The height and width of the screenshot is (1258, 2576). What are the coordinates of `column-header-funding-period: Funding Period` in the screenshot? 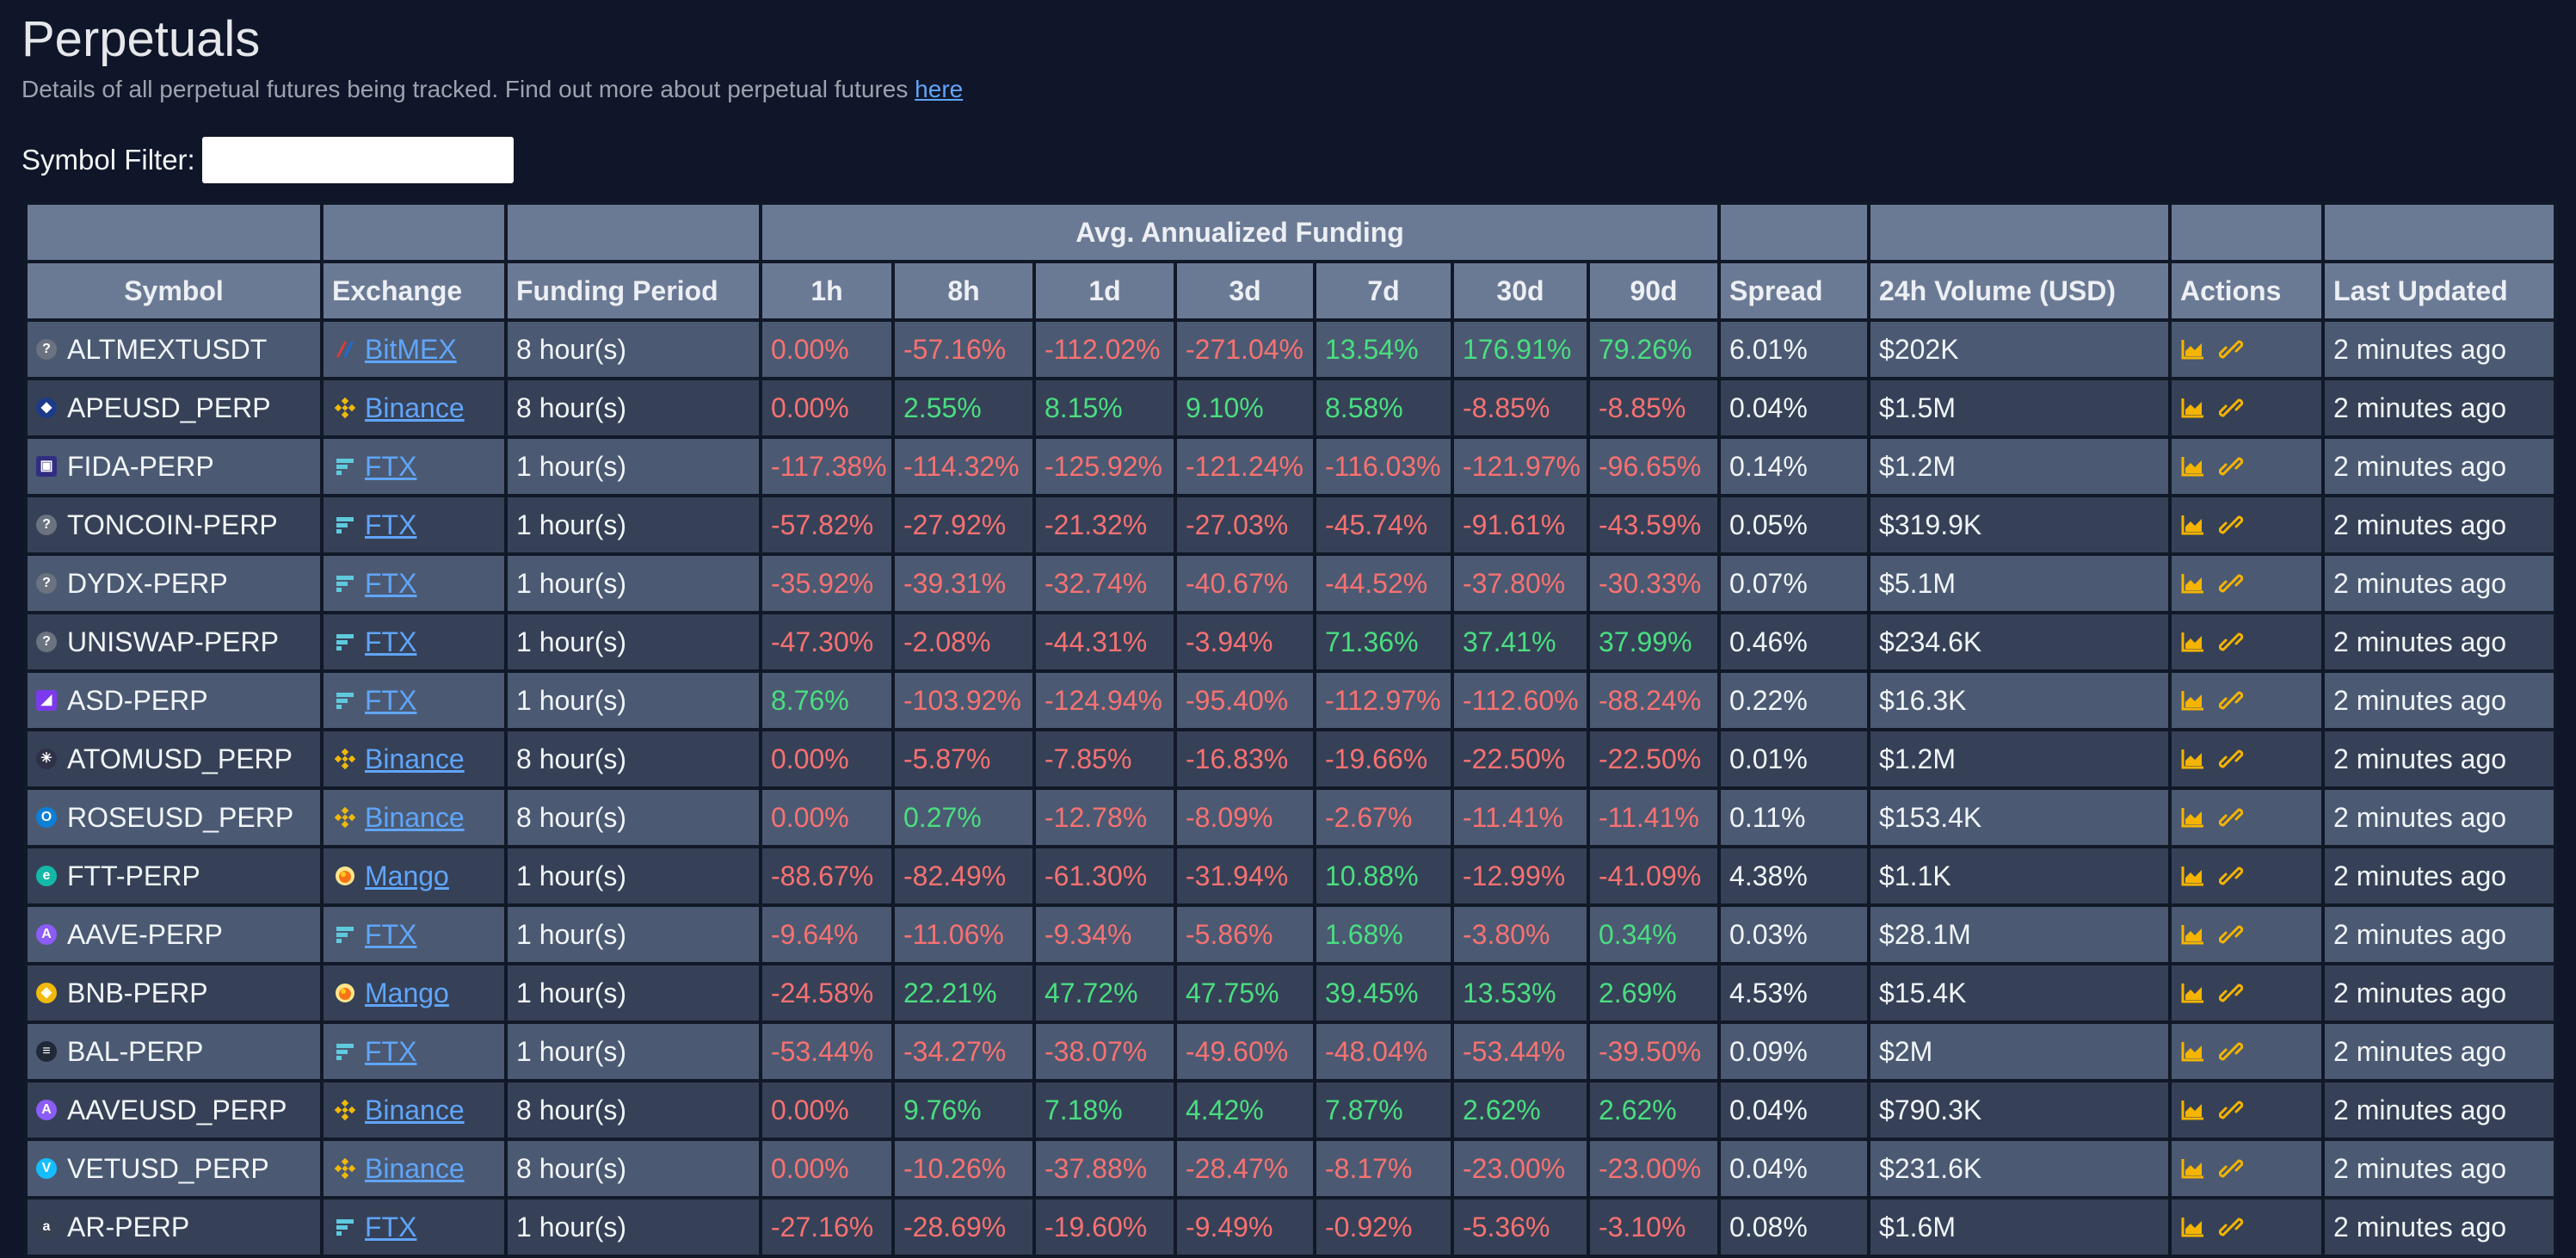 It's located at (633, 291).